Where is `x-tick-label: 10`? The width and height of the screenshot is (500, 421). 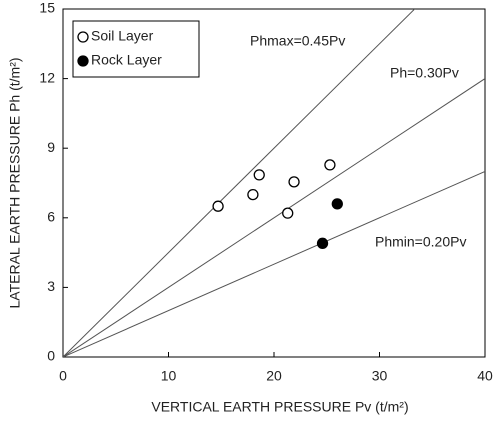
x-tick-label: 10 is located at coordinates (169, 376).